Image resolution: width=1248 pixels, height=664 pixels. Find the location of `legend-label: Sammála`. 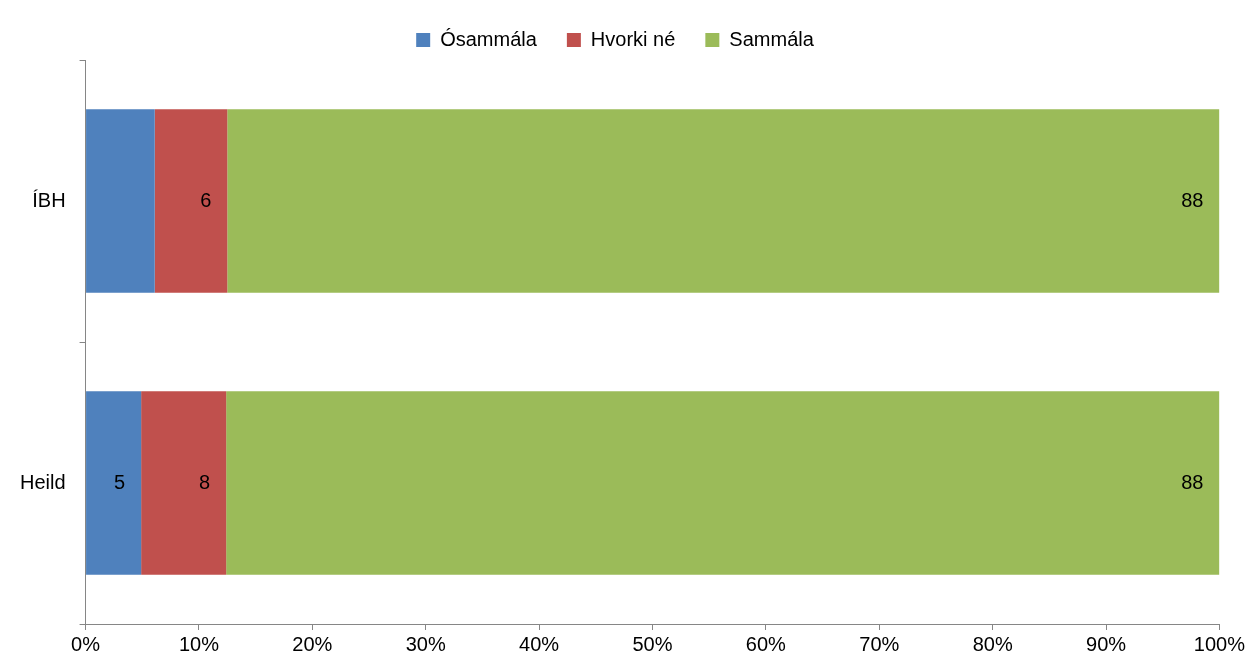

legend-label: Sammála is located at coordinates (772, 38).